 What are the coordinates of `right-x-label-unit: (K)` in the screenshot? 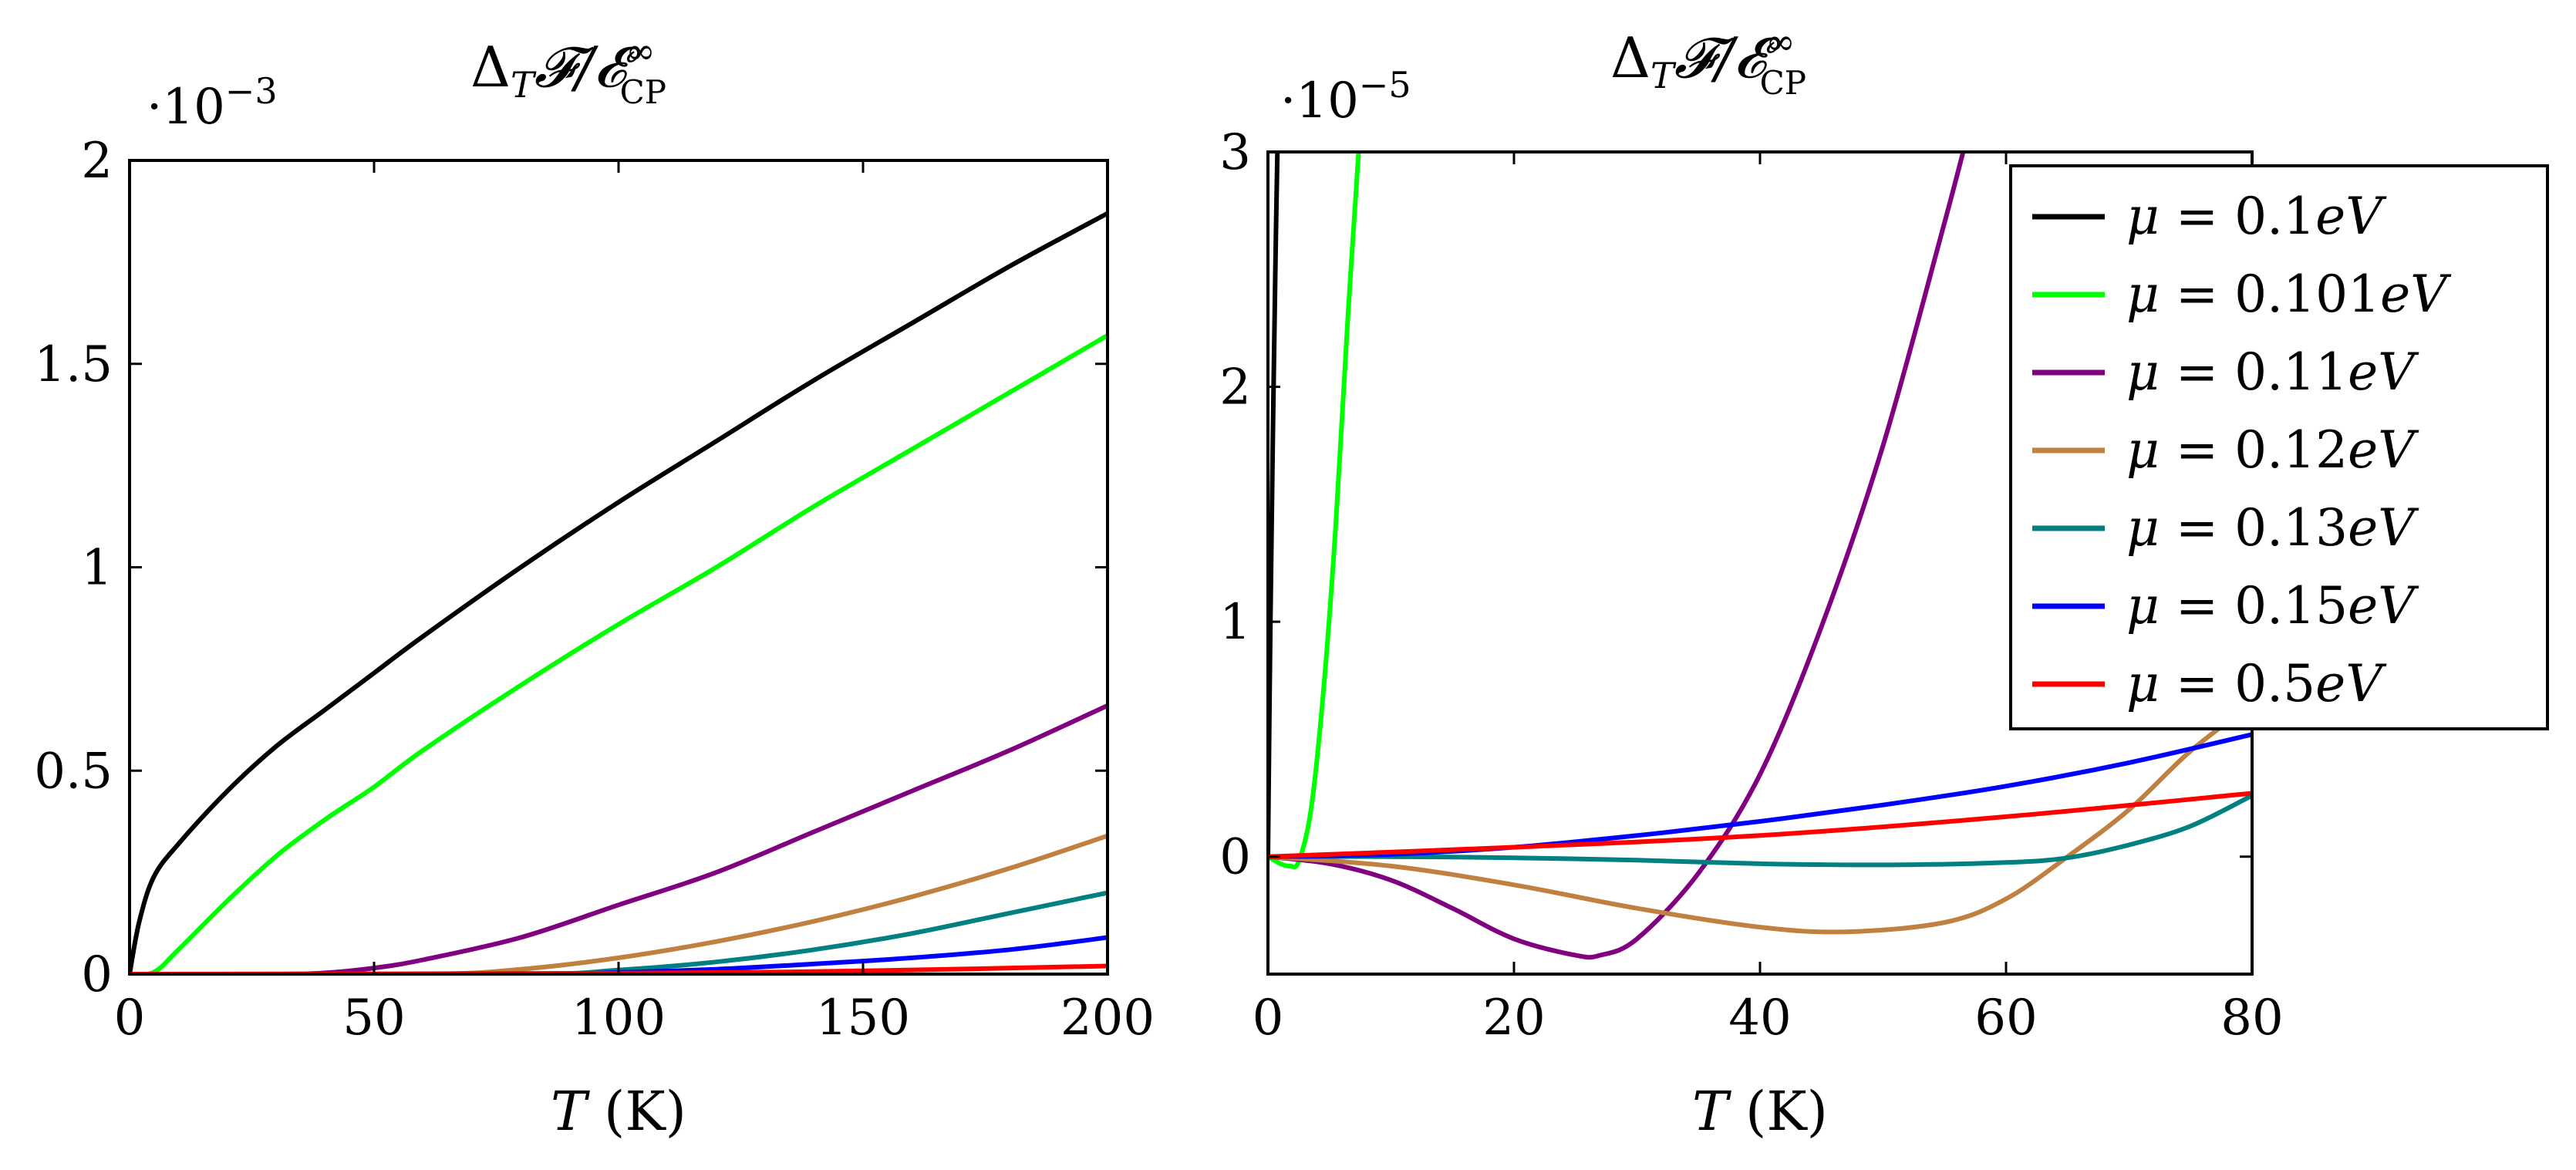 It's located at (1786, 1111).